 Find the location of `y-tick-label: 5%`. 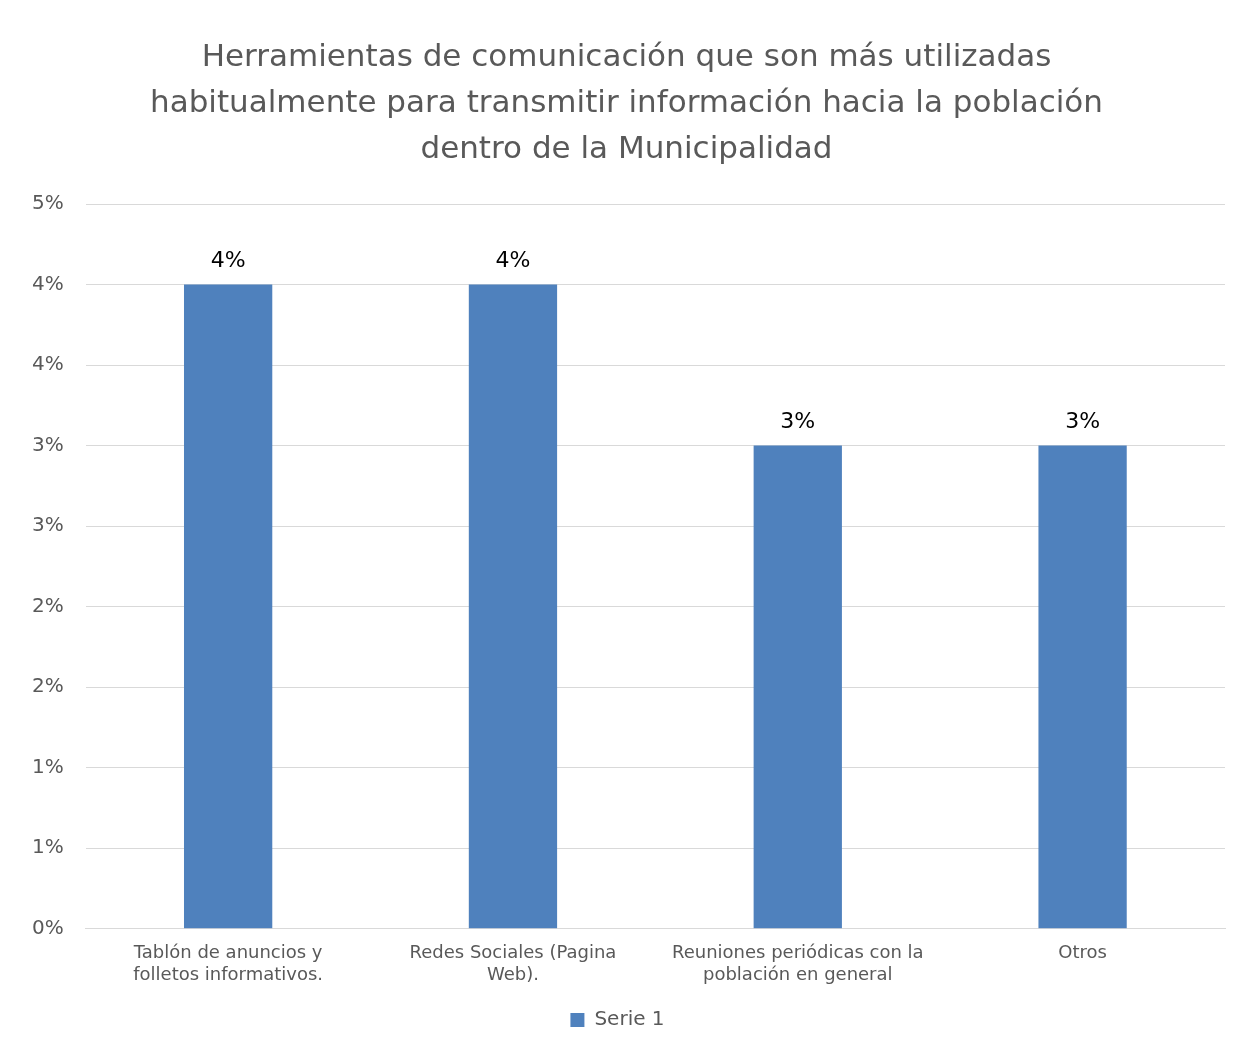

y-tick-label: 5% is located at coordinates (47, 202).